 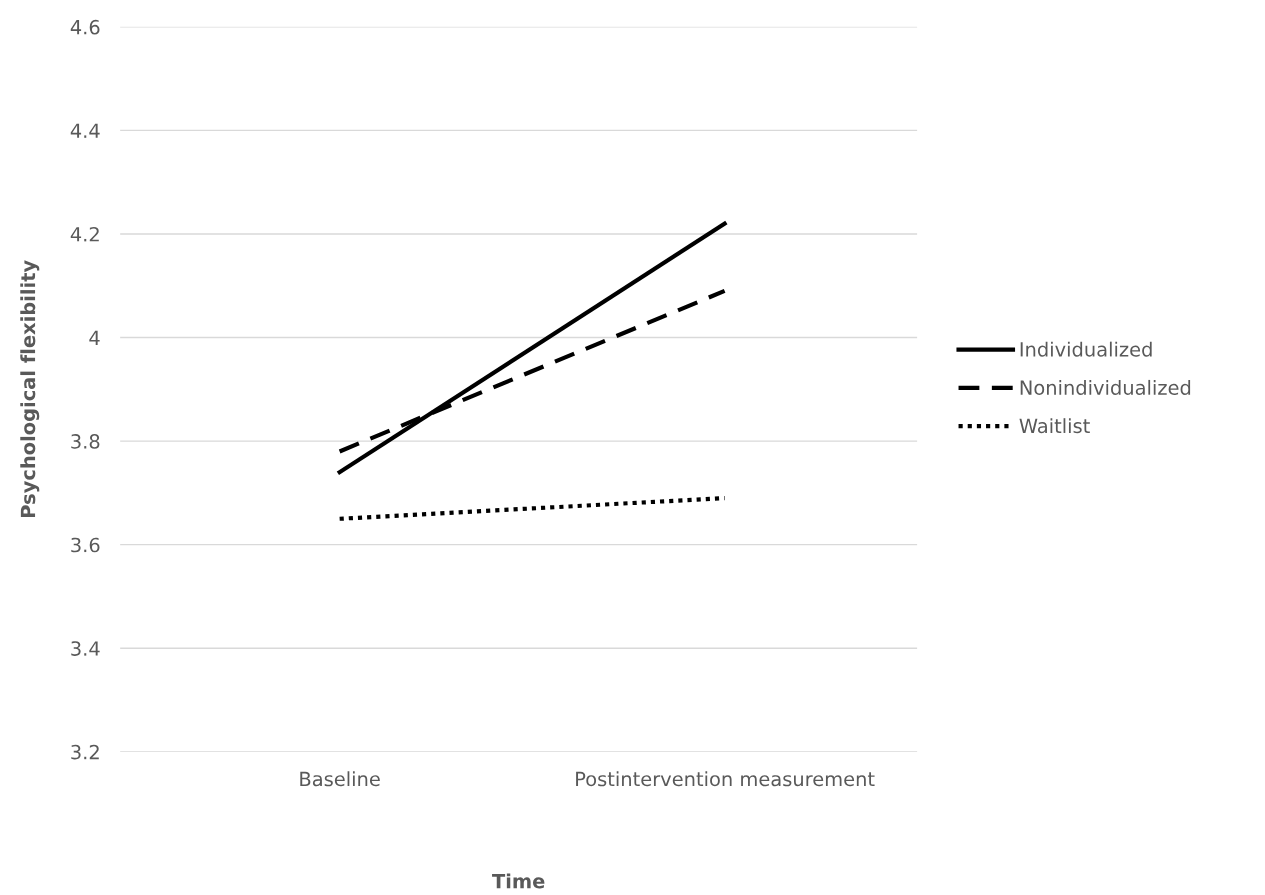 What do you see at coordinates (85, 752) in the screenshot?
I see `y-tick-label: 3.2` at bounding box center [85, 752].